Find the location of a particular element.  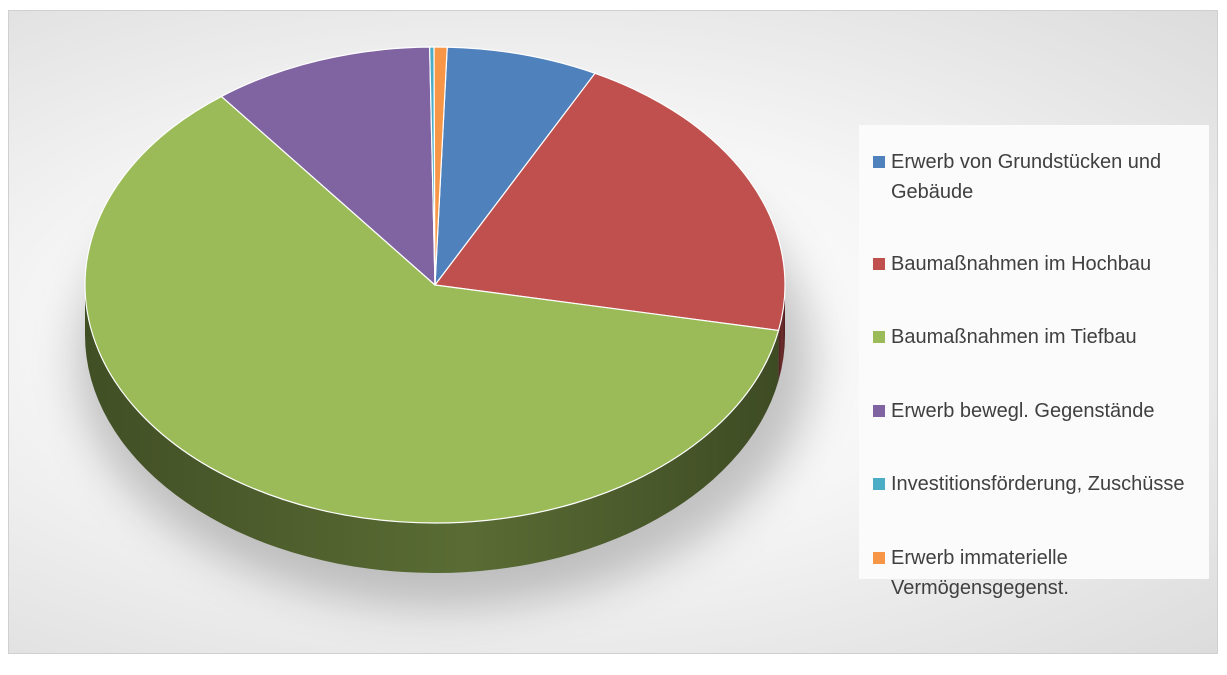

legend-item-hochbau: Baumaßnahmen im Hochbau is located at coordinates (1041, 285).